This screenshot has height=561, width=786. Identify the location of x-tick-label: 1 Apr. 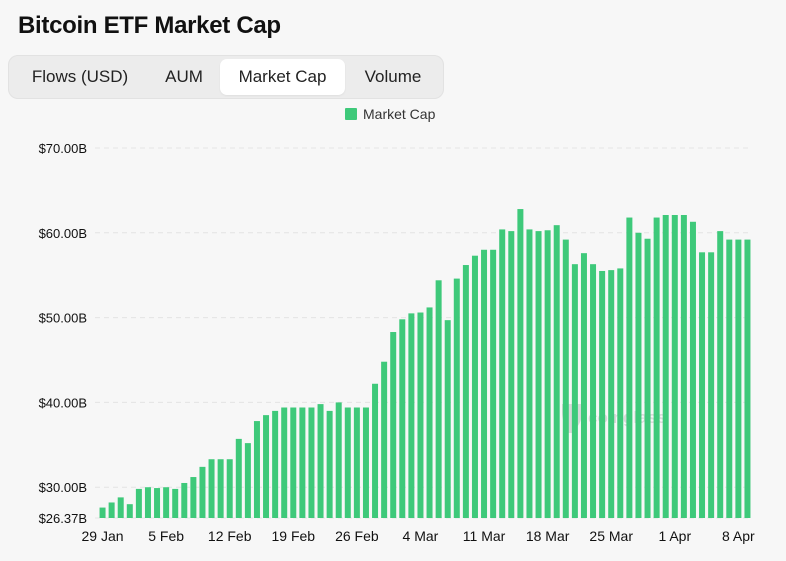
(674, 536).